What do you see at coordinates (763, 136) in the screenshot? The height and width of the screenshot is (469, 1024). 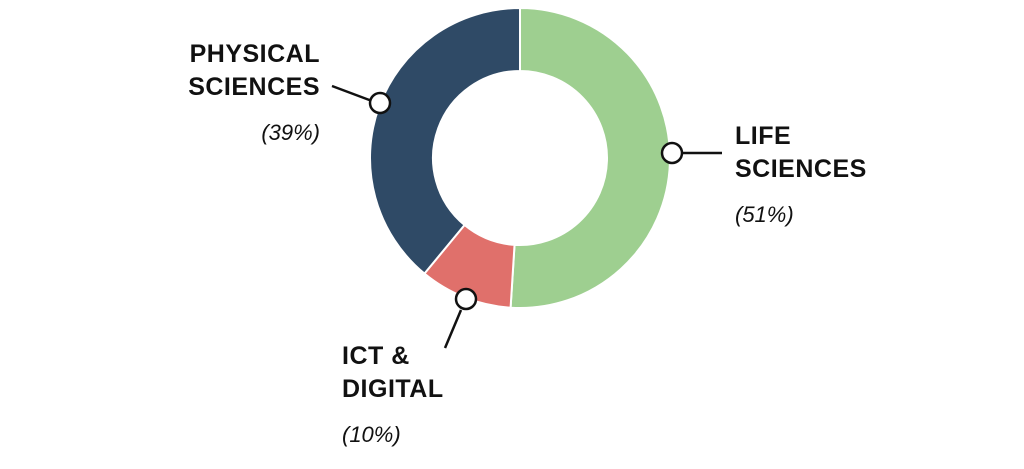 I see `slice-name-life-line1: LIFE` at bounding box center [763, 136].